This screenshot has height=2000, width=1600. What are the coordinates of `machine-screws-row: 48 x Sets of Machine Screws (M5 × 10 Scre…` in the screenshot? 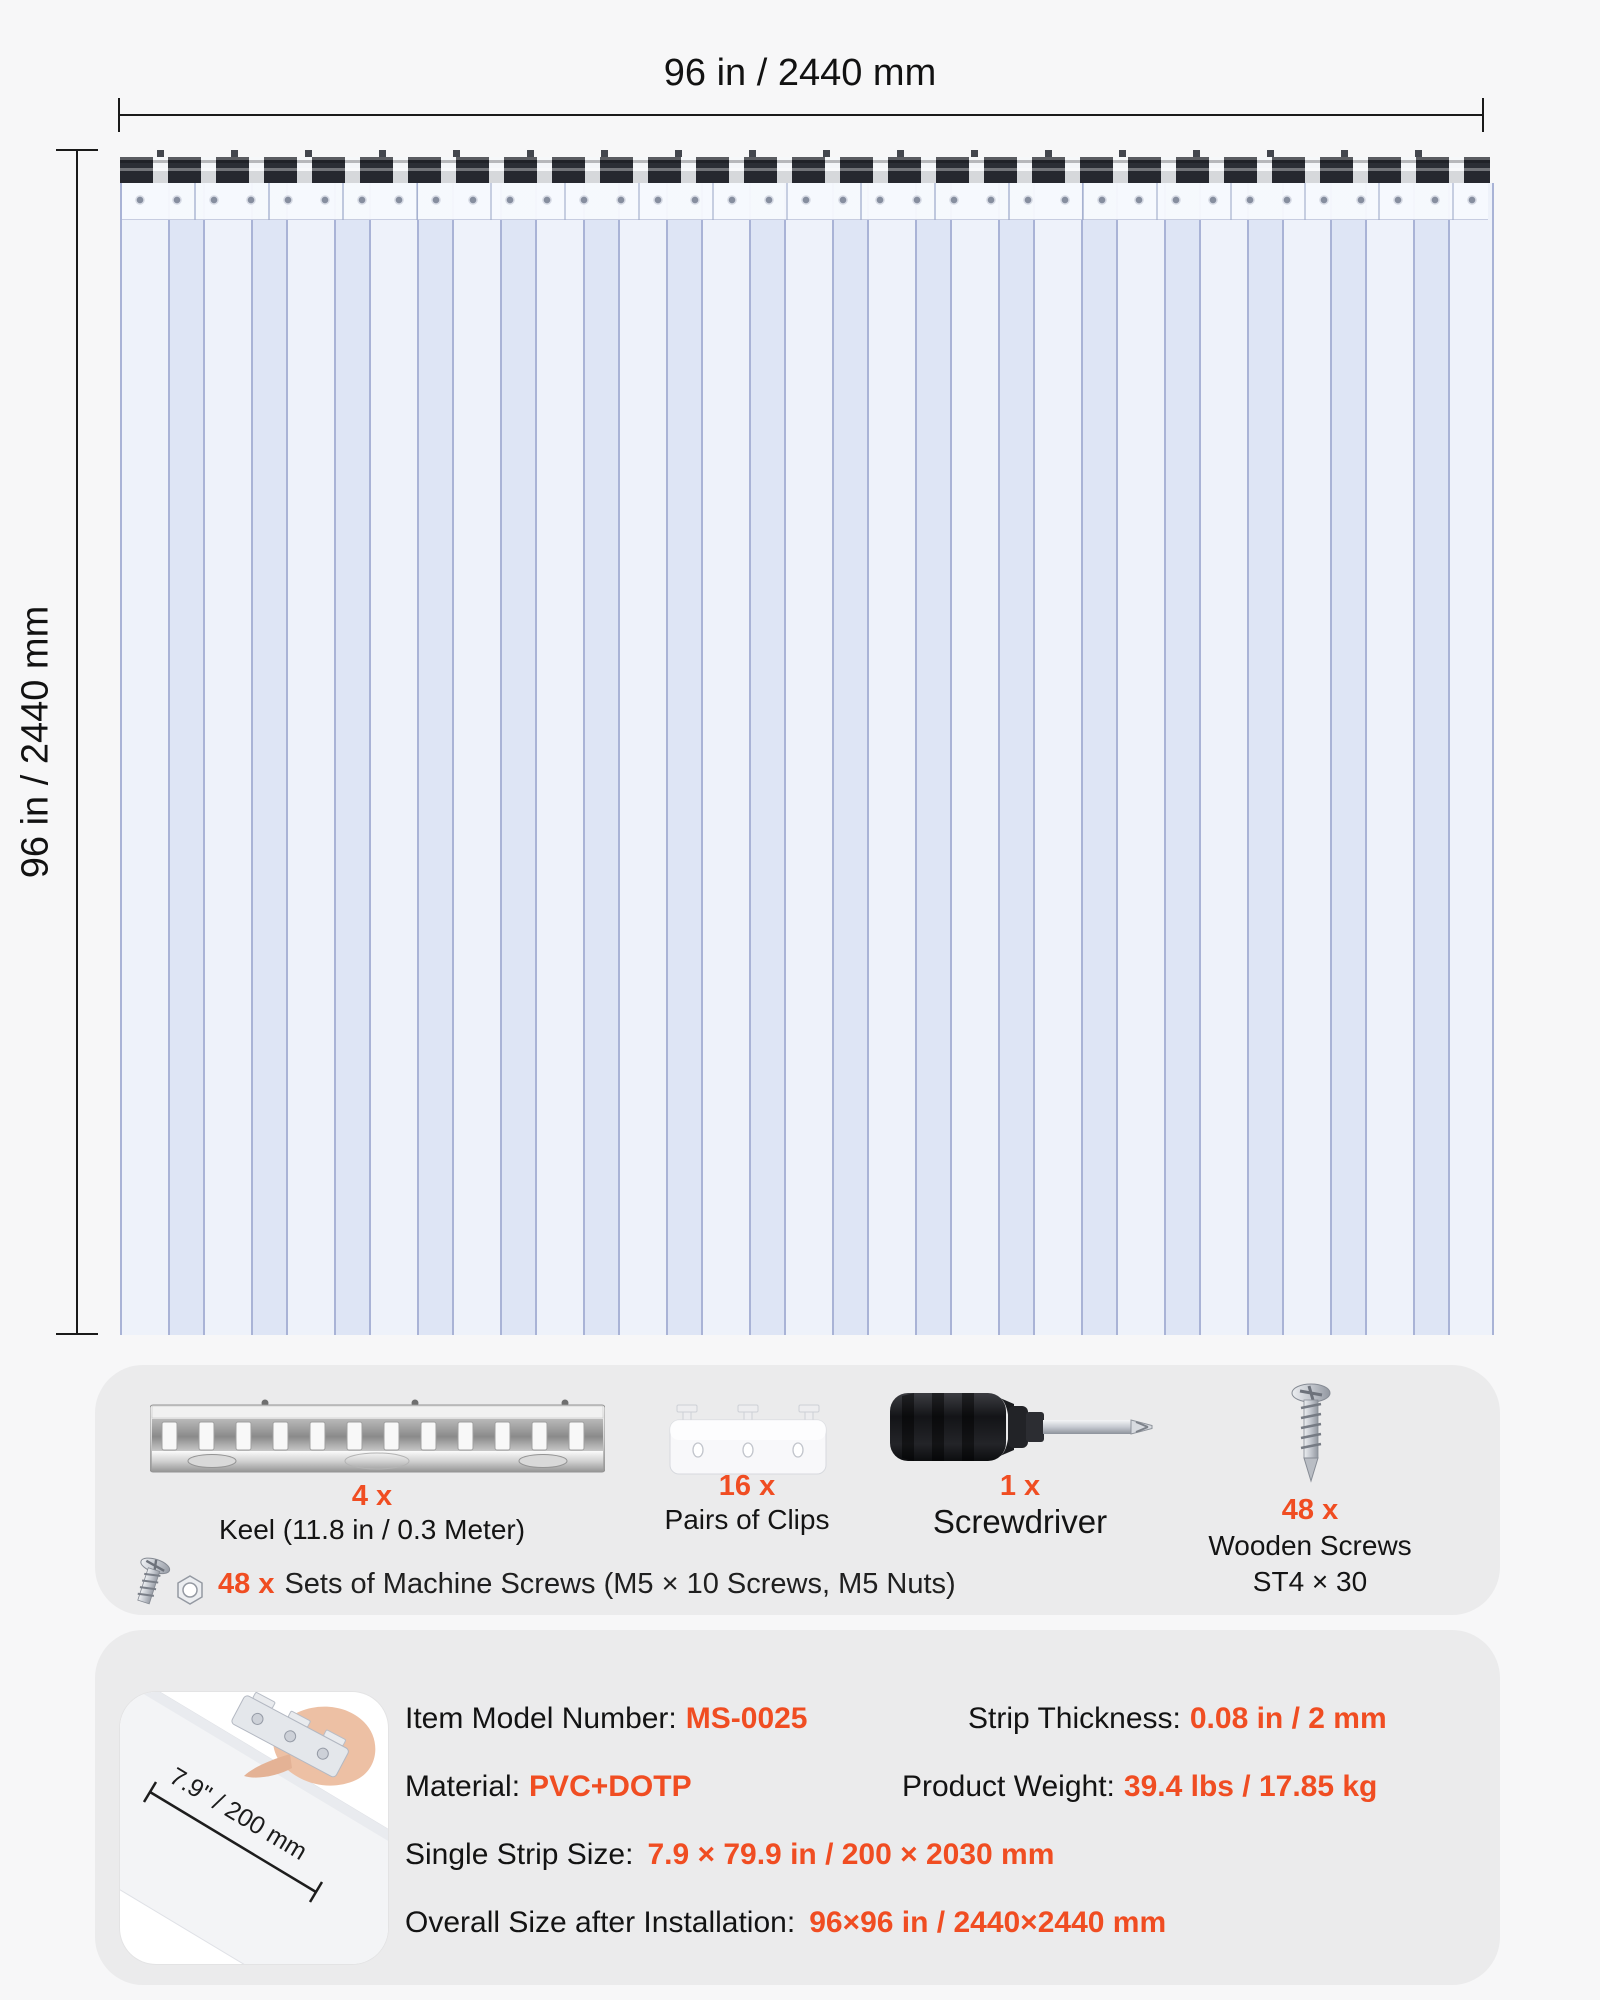 It's located at (542, 1584).